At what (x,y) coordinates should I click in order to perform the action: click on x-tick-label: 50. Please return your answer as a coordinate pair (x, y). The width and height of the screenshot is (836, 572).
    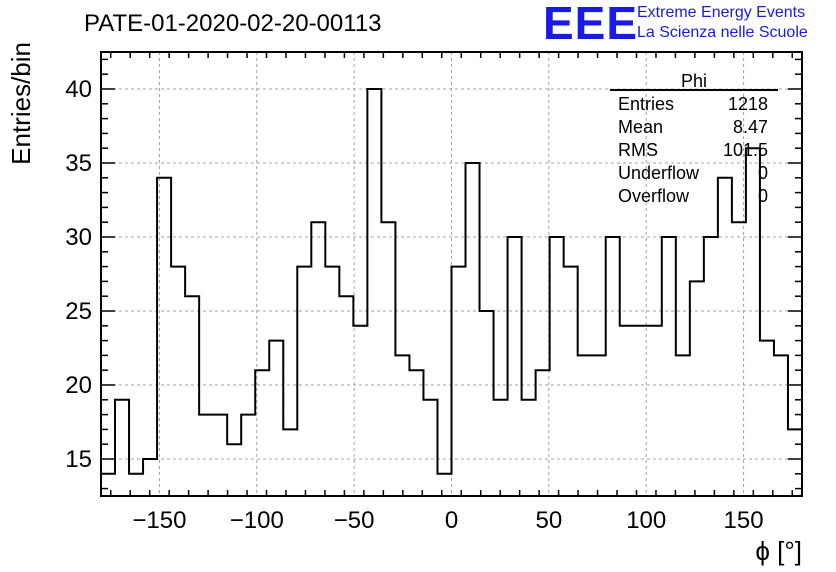
    Looking at the image, I should click on (549, 520).